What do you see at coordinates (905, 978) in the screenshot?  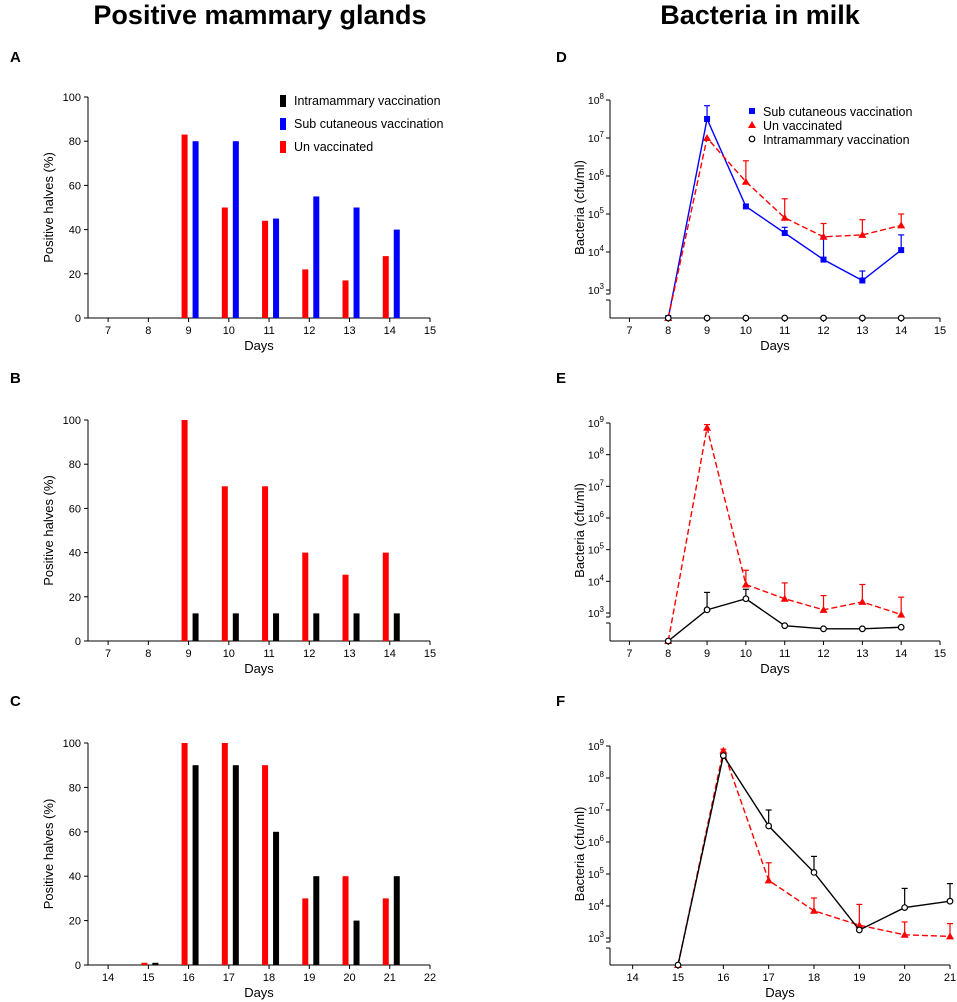 I see `x-tick-label: 20` at bounding box center [905, 978].